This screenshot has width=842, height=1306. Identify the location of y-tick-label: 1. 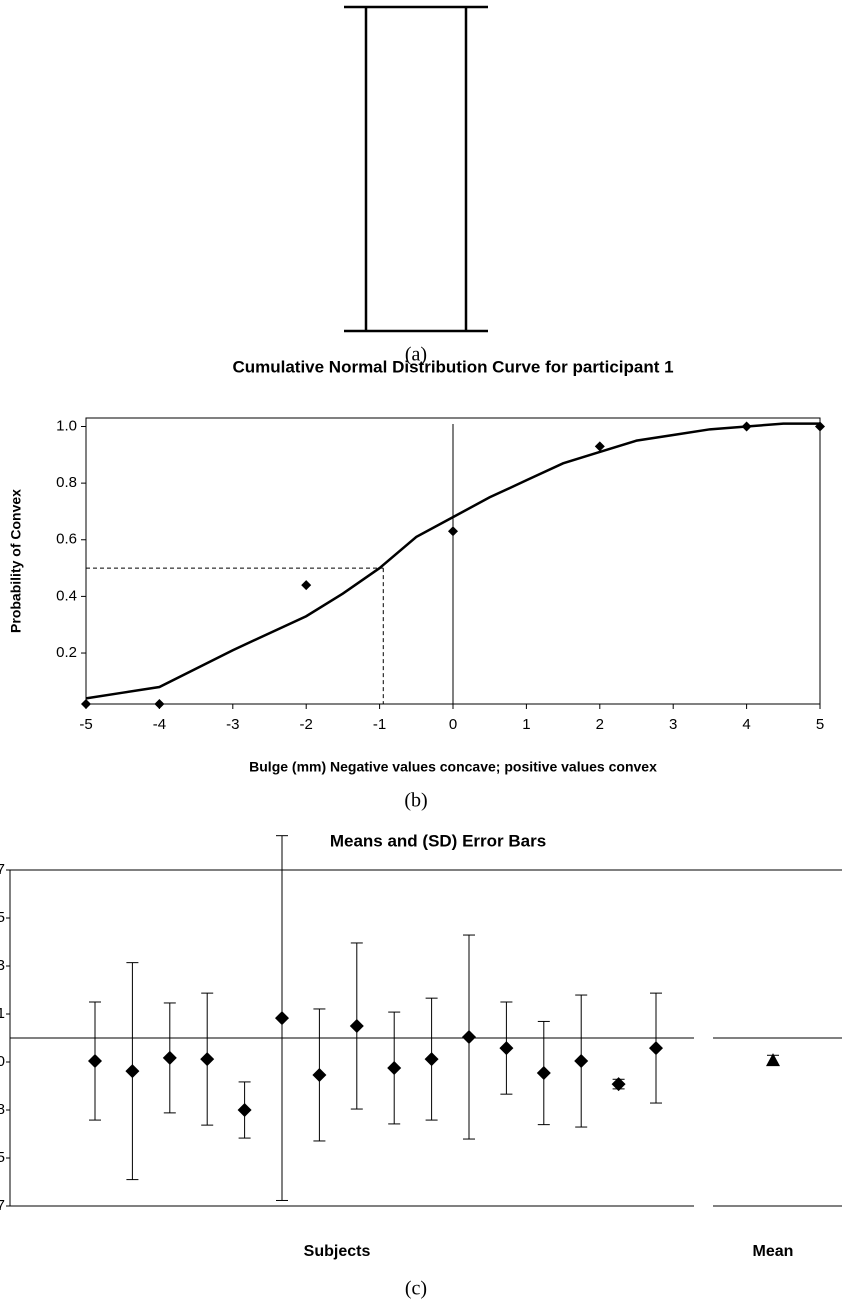
(2, 1013).